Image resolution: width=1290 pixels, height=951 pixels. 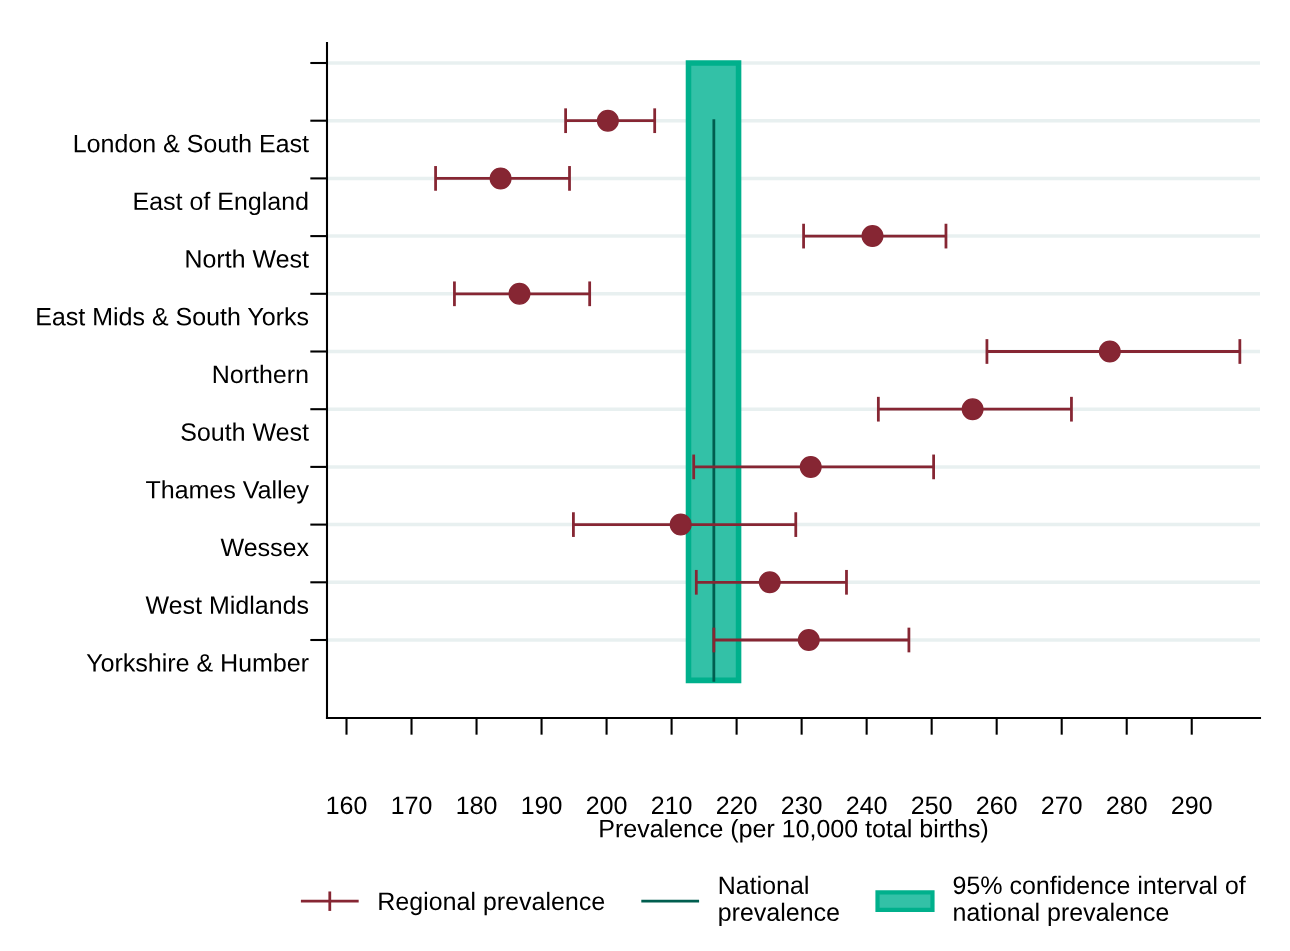 What do you see at coordinates (173, 316) in the screenshot?
I see `y-tick-label: East Mids & South Yorks` at bounding box center [173, 316].